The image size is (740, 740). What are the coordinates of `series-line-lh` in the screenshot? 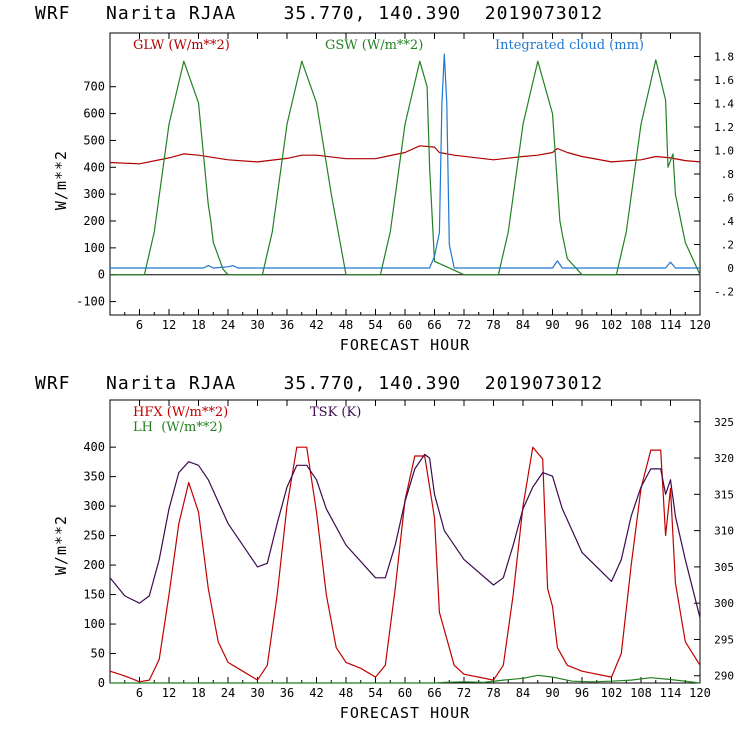 It's located at (405, 679).